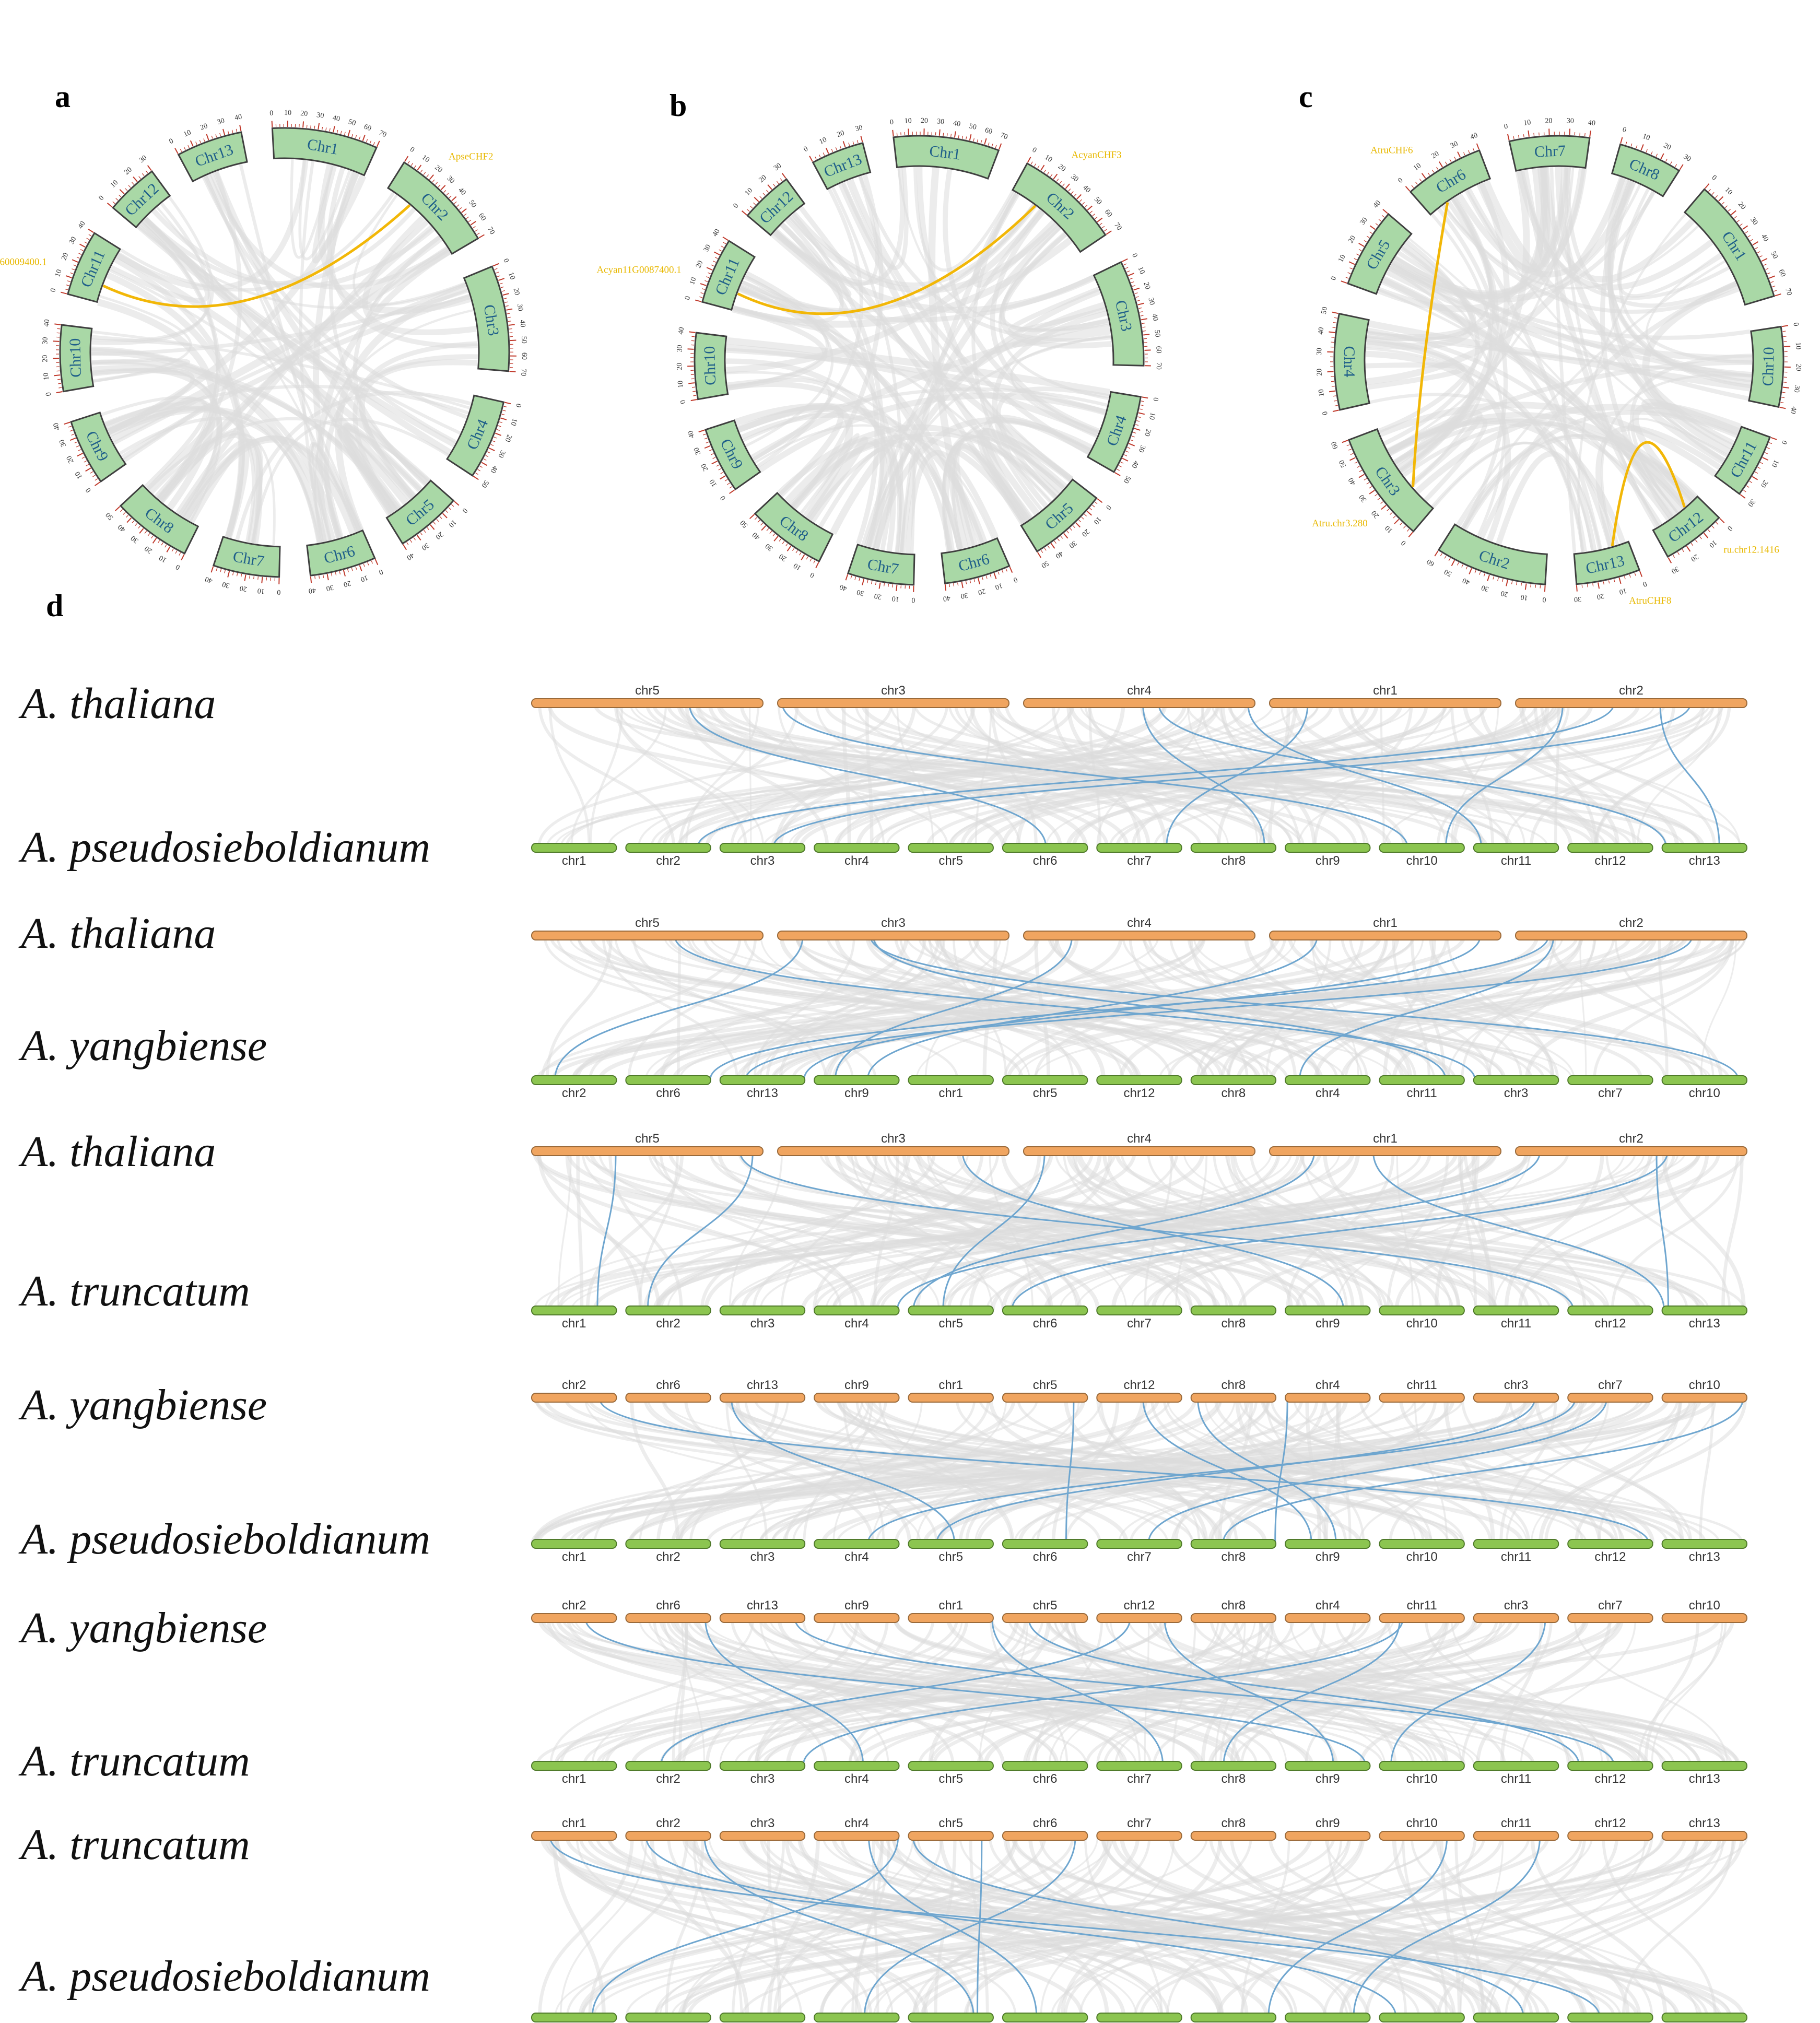  What do you see at coordinates (1139, 1093) in the screenshot?
I see `bottom-chromosome-label: chr12` at bounding box center [1139, 1093].